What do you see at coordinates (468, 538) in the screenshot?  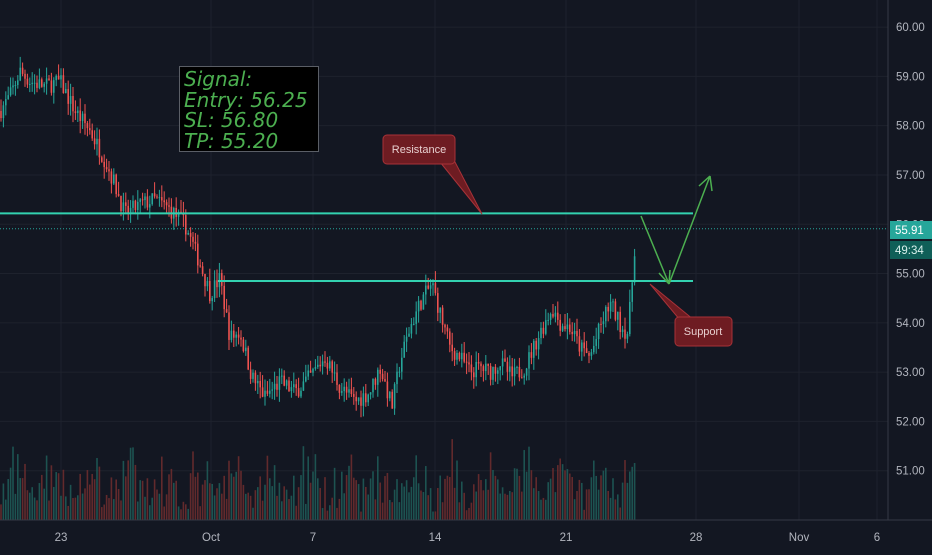 I see `time-axis: 23 Oct 7 14 21 28 Nov 6` at bounding box center [468, 538].